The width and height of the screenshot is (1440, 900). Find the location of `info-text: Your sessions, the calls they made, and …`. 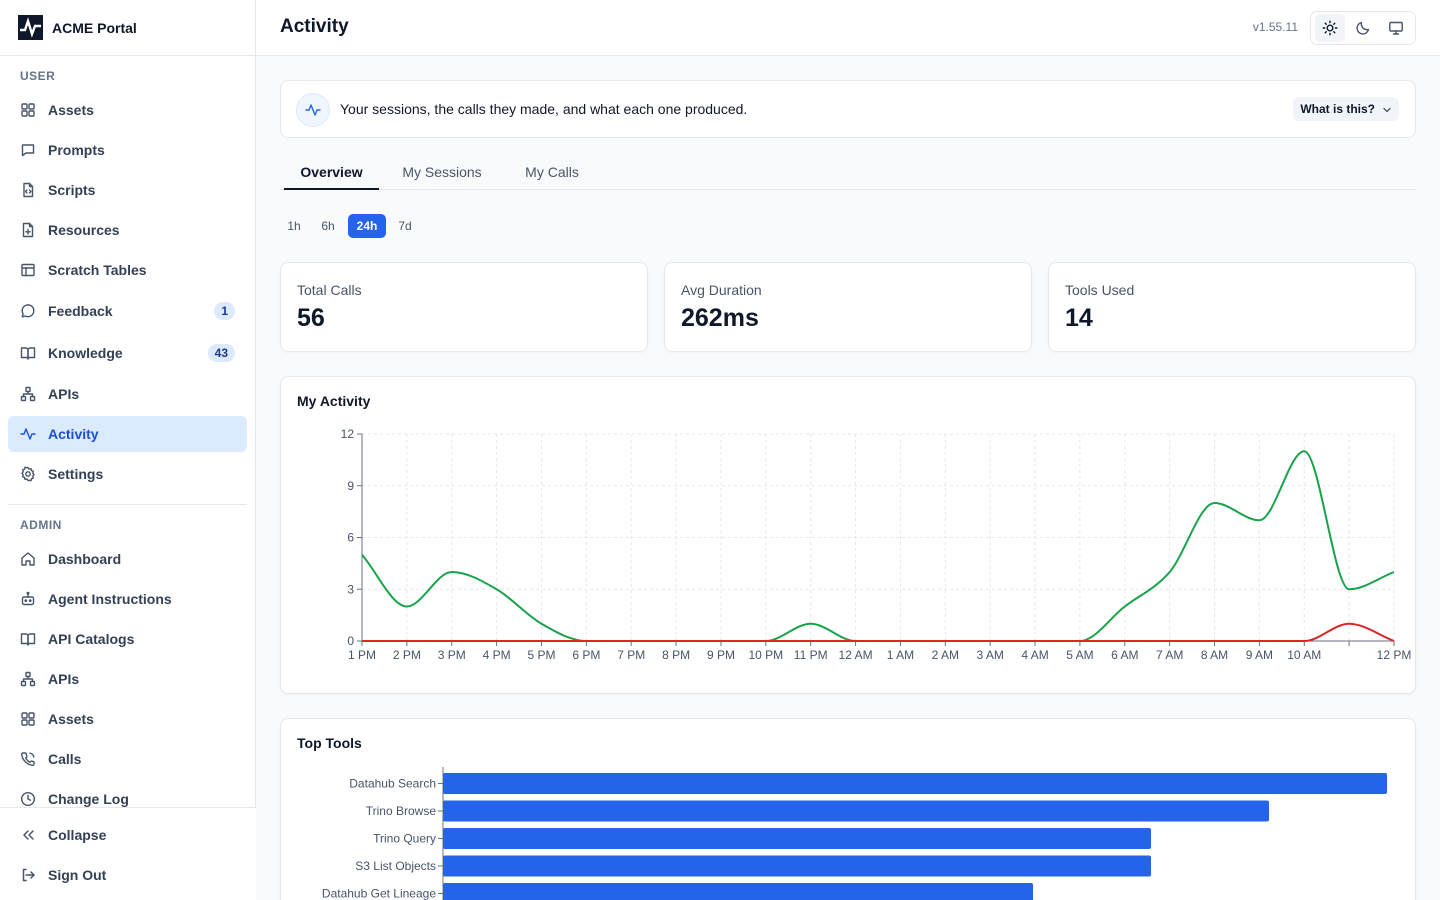

info-text: Your sessions, the calls they made, and … is located at coordinates (544, 109).